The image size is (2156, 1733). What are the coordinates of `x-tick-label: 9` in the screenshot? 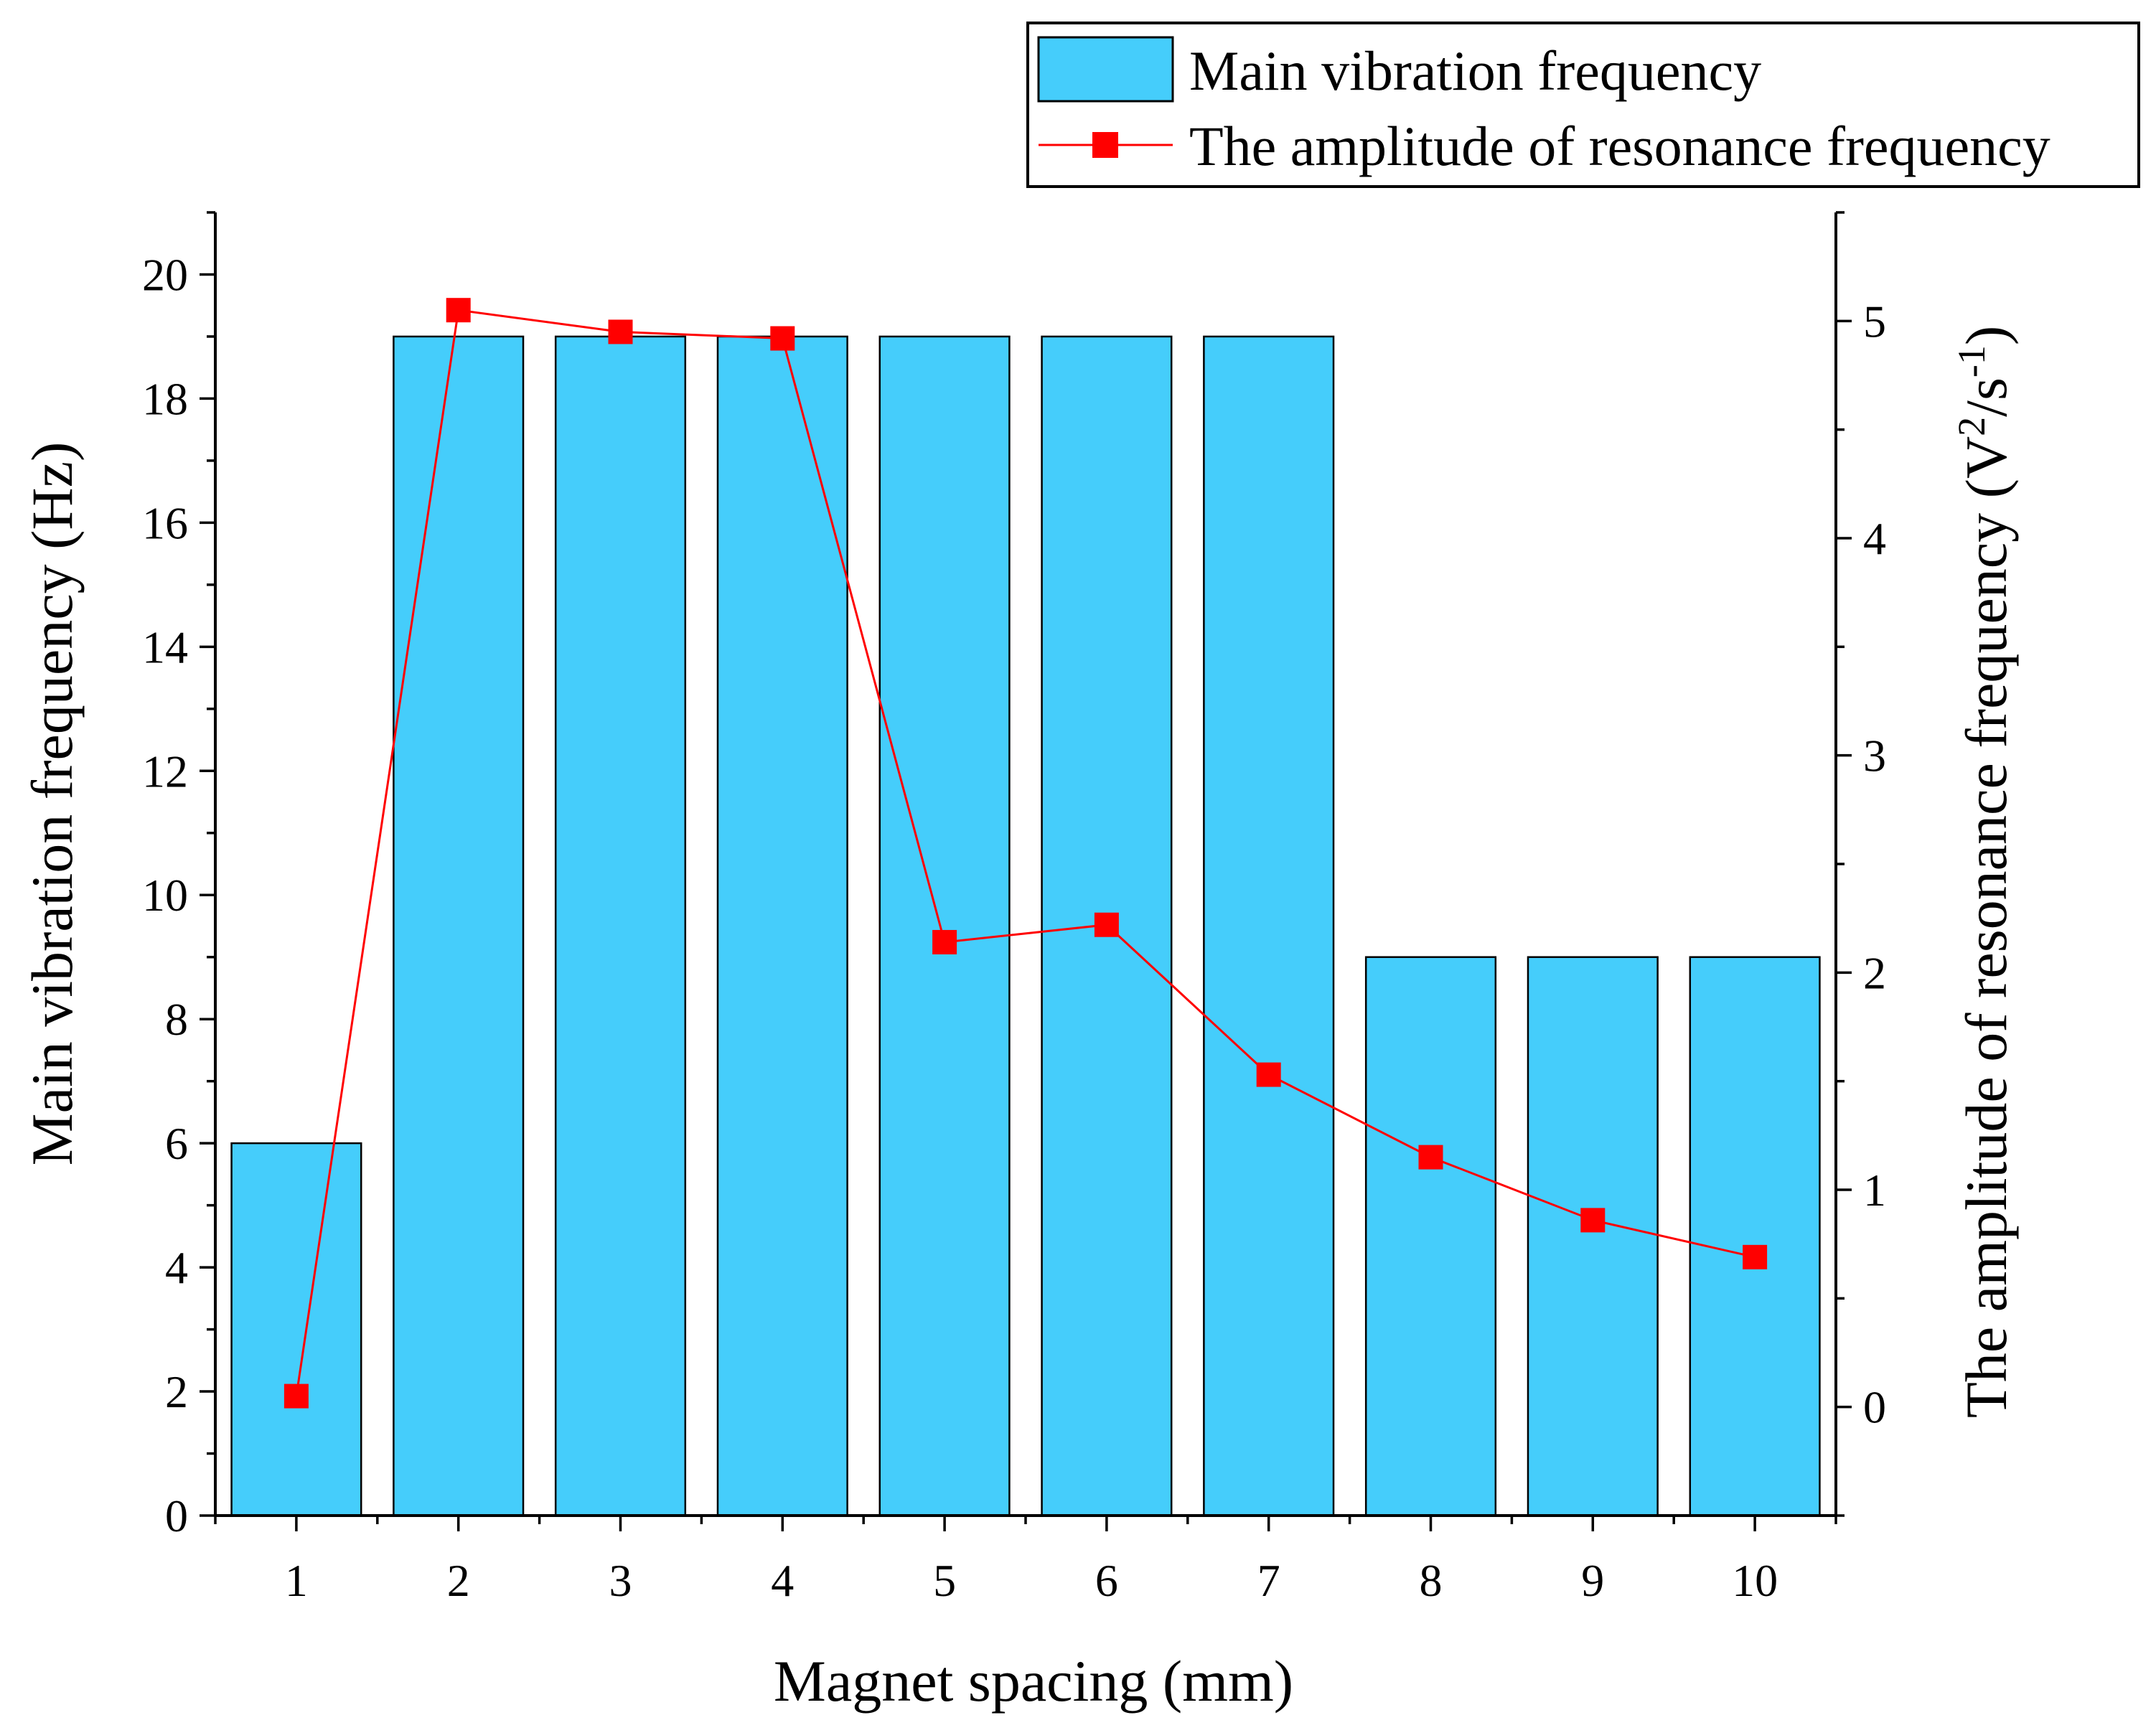 It's located at (1592, 1580).